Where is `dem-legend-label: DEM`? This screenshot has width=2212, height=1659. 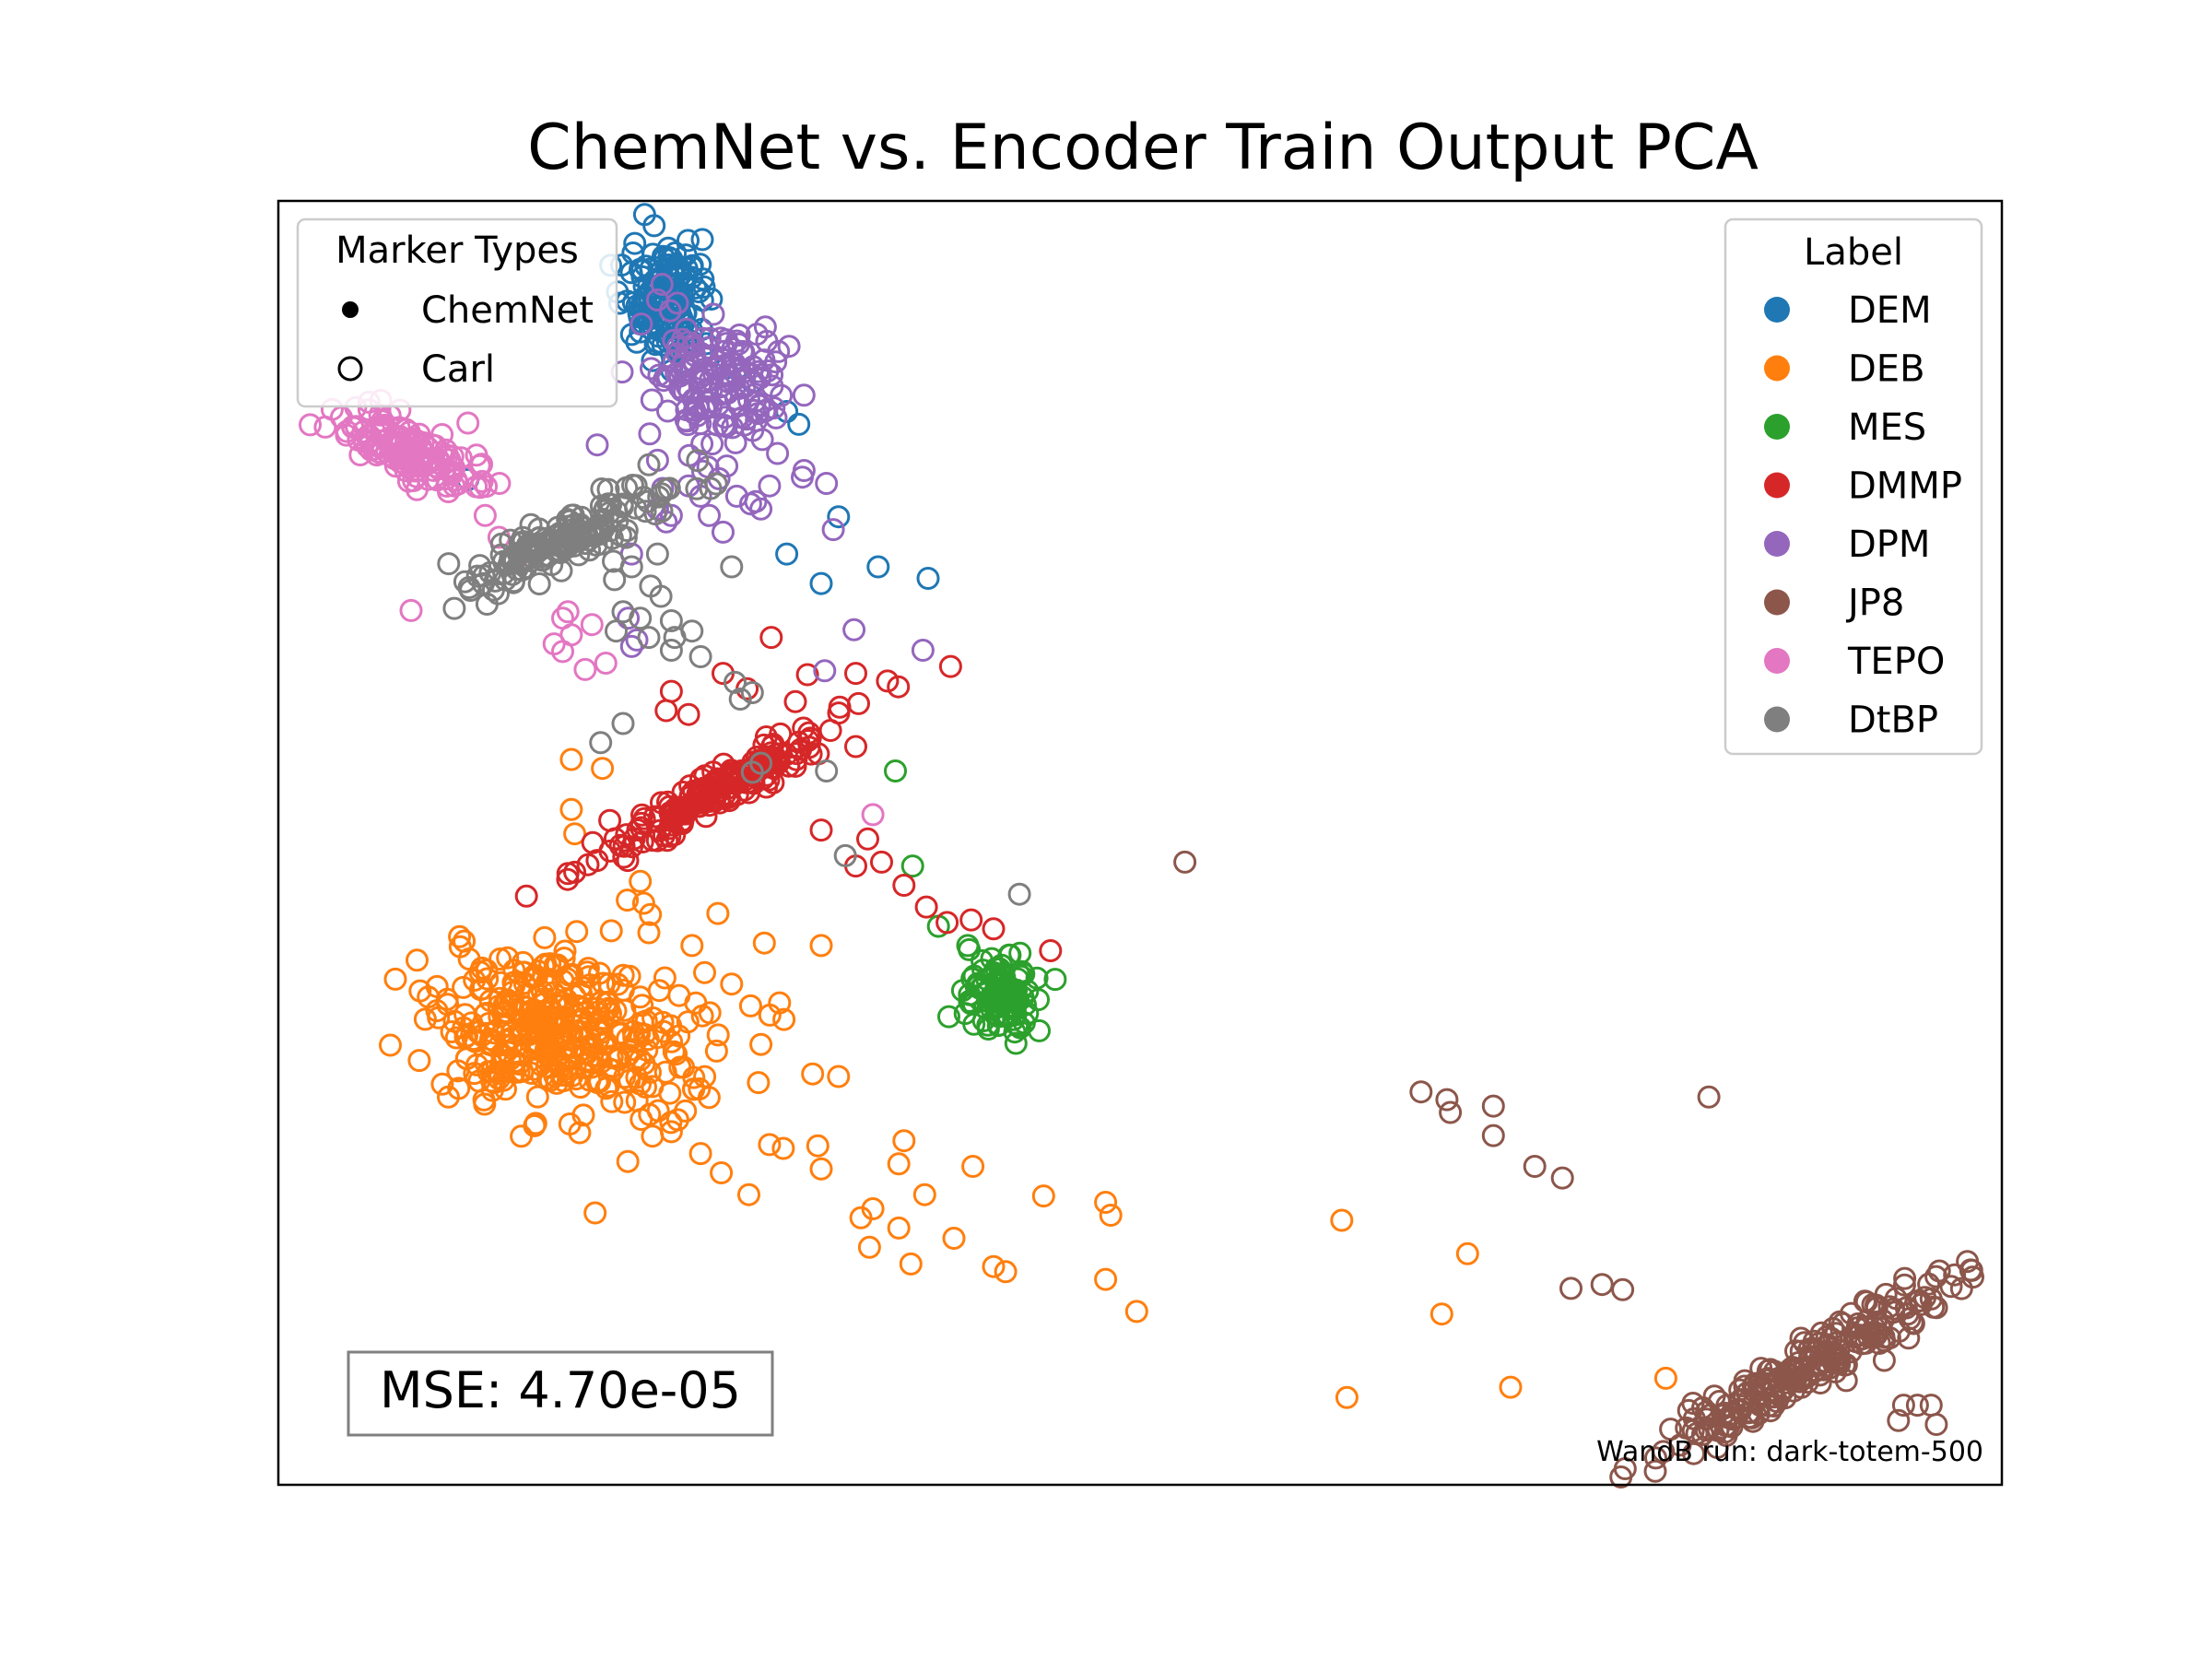
dem-legend-label: DEM is located at coordinates (1890, 310).